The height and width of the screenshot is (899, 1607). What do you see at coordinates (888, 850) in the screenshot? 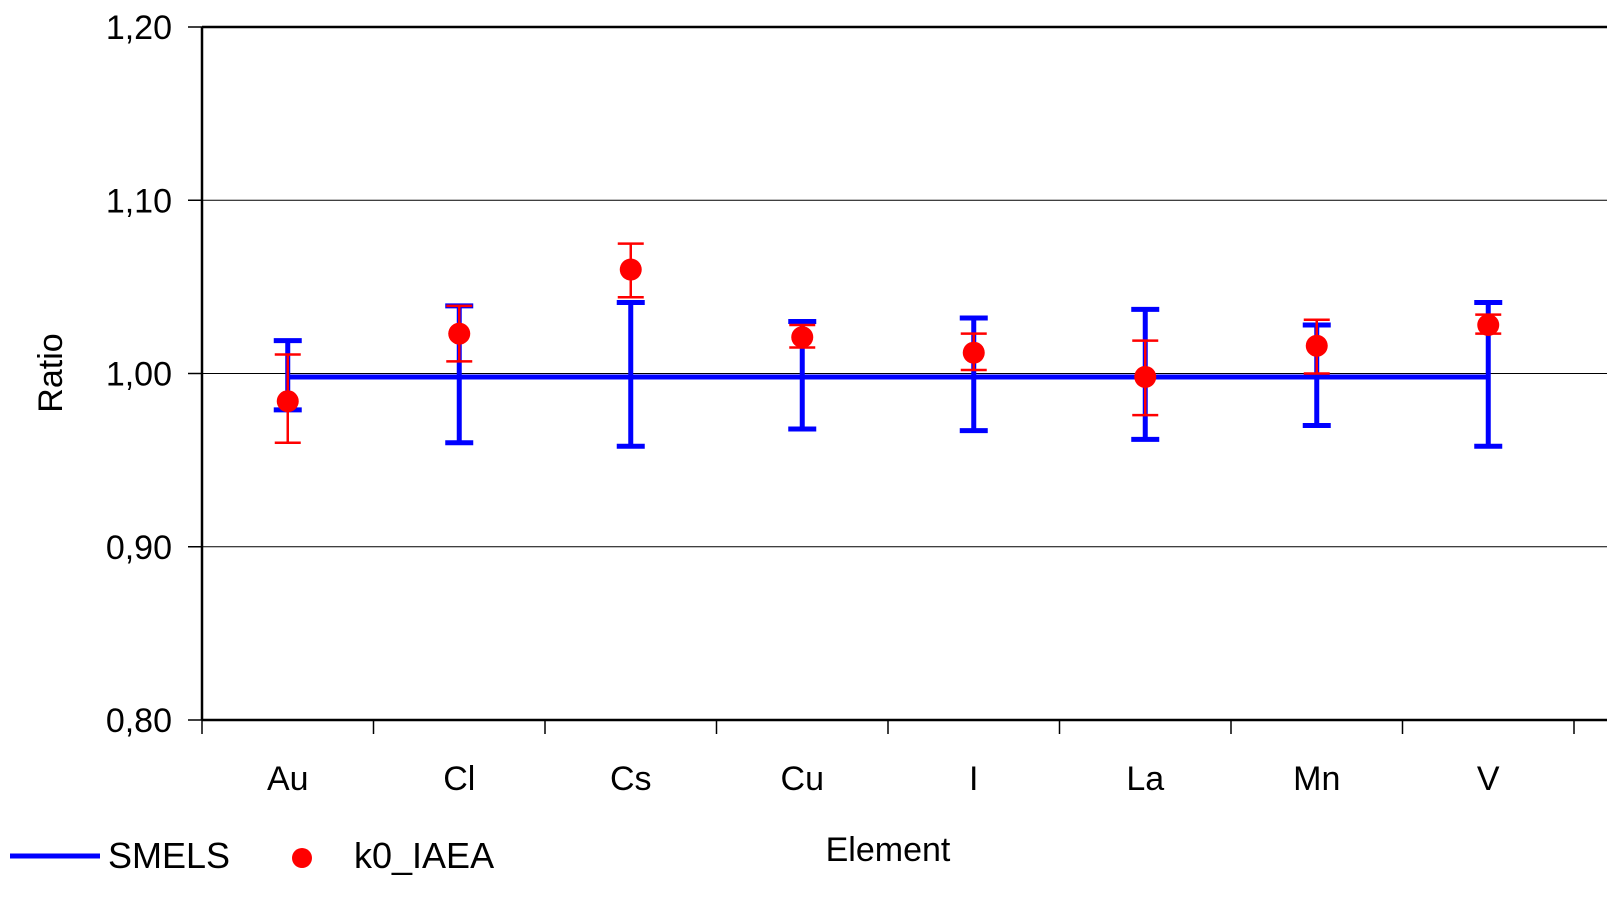
I see `x-axis-title: Element` at bounding box center [888, 850].